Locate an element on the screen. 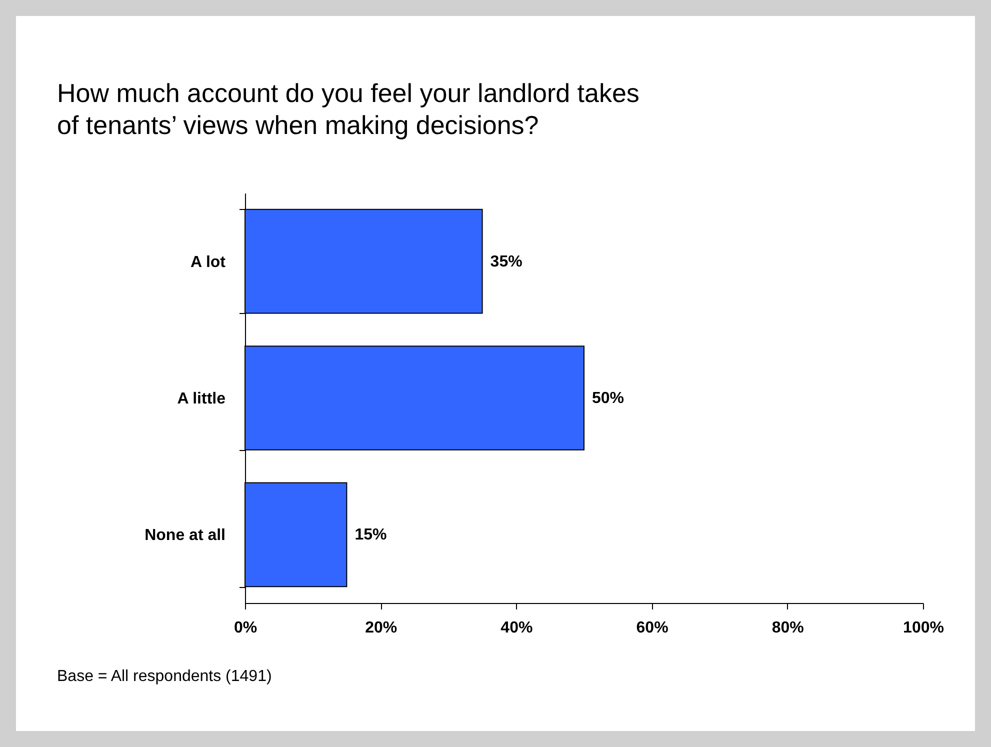  text: of tenants’ views when making decisions? is located at coordinates (298, 125).